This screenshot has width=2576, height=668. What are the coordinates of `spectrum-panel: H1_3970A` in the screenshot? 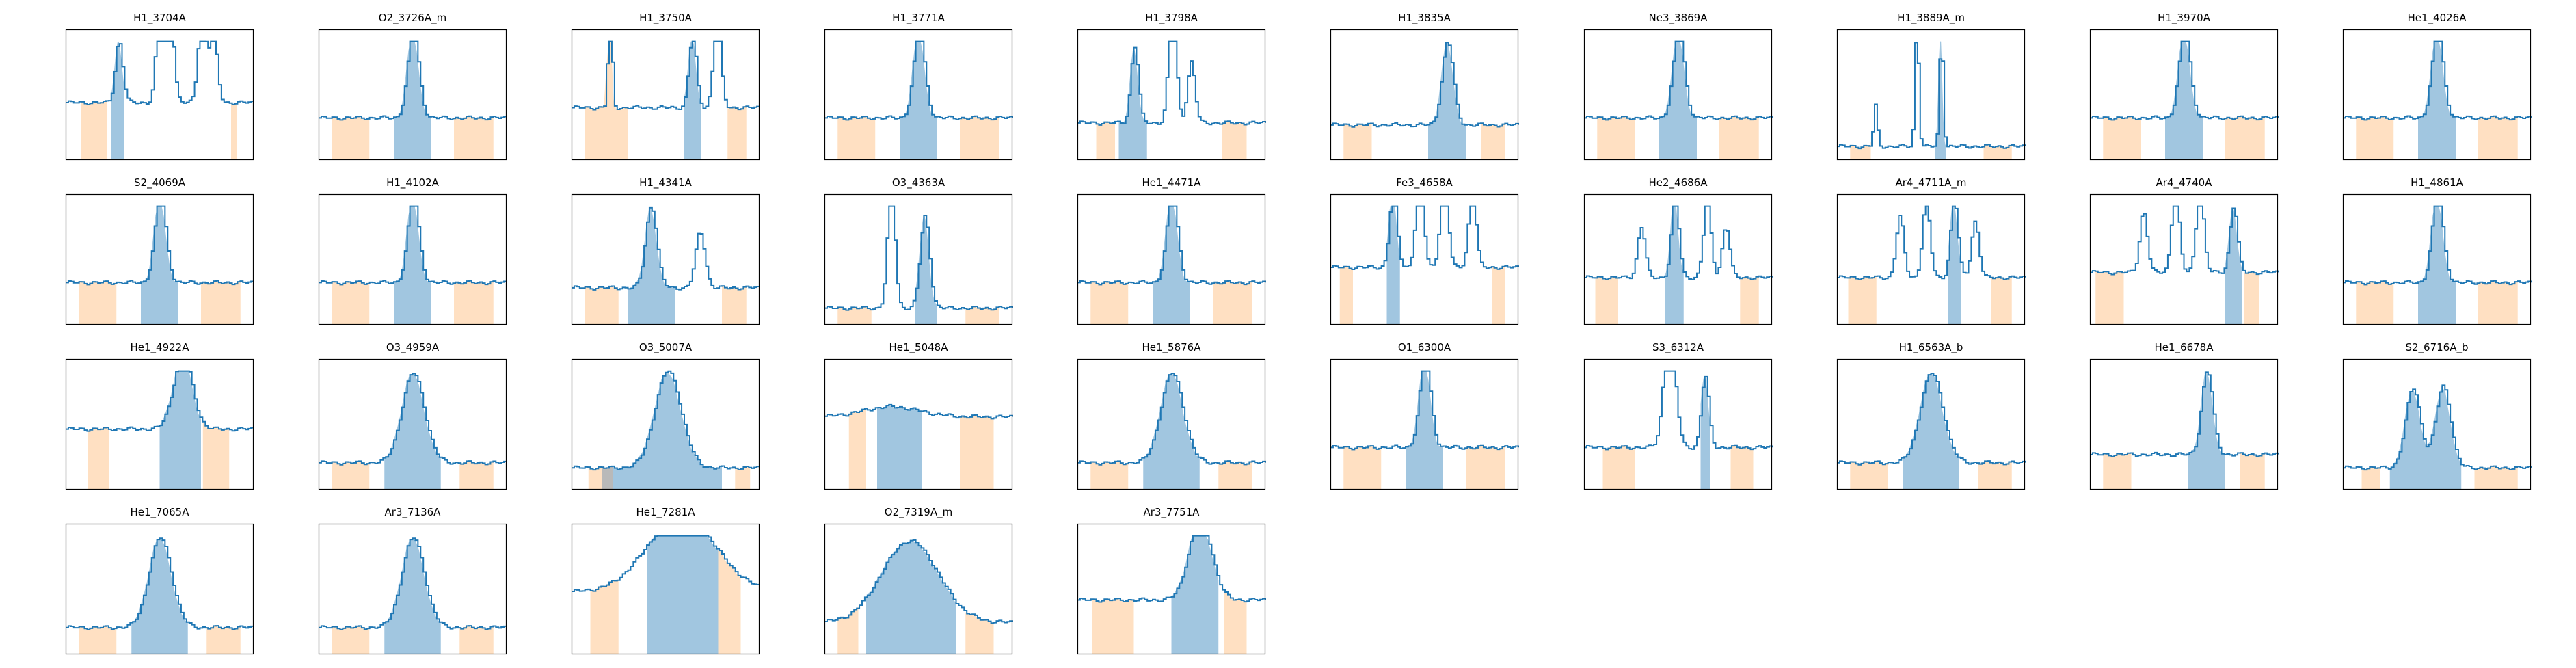 It's located at (2184, 86).